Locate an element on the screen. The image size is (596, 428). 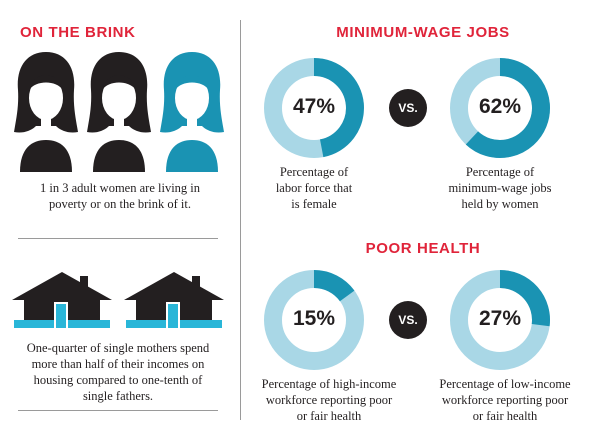
donut-value-label: 27% is located at coordinates (500, 318).